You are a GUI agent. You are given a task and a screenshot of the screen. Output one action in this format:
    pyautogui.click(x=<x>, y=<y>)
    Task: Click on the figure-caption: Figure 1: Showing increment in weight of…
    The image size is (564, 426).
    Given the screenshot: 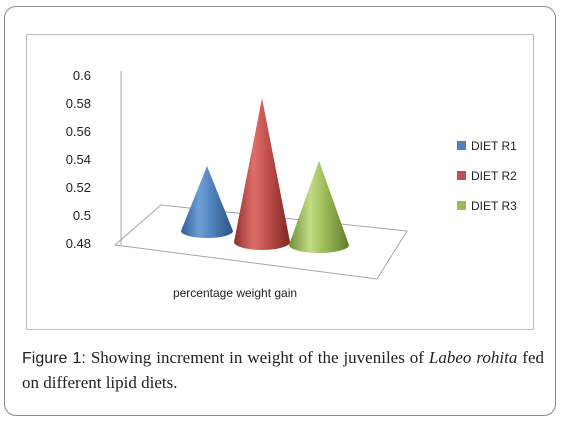 What is the action you would take?
    pyautogui.click(x=283, y=370)
    